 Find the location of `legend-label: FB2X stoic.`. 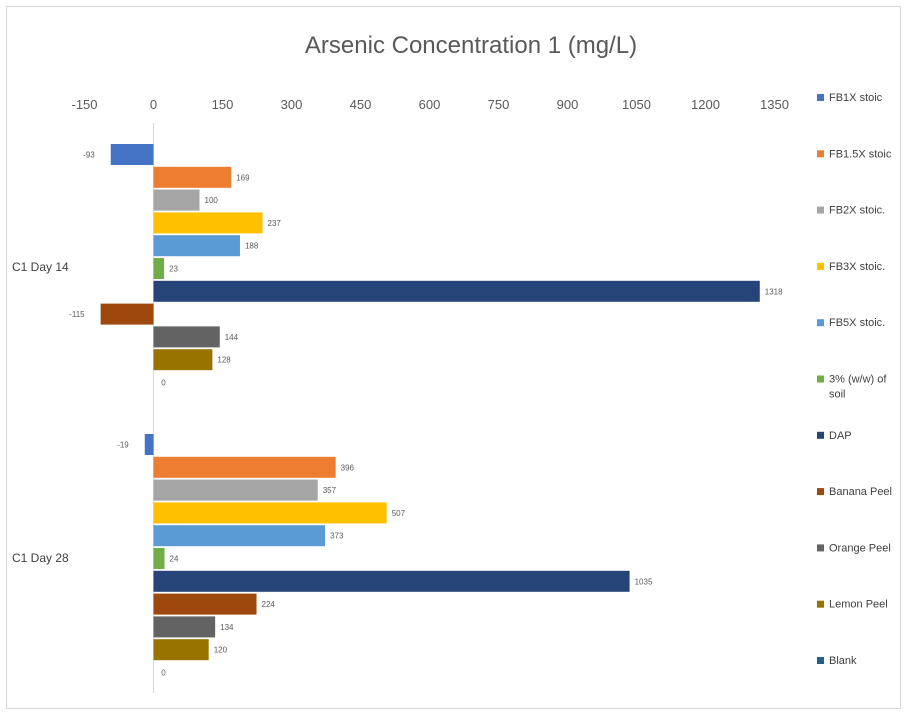

legend-label: FB2X stoic. is located at coordinates (857, 211).